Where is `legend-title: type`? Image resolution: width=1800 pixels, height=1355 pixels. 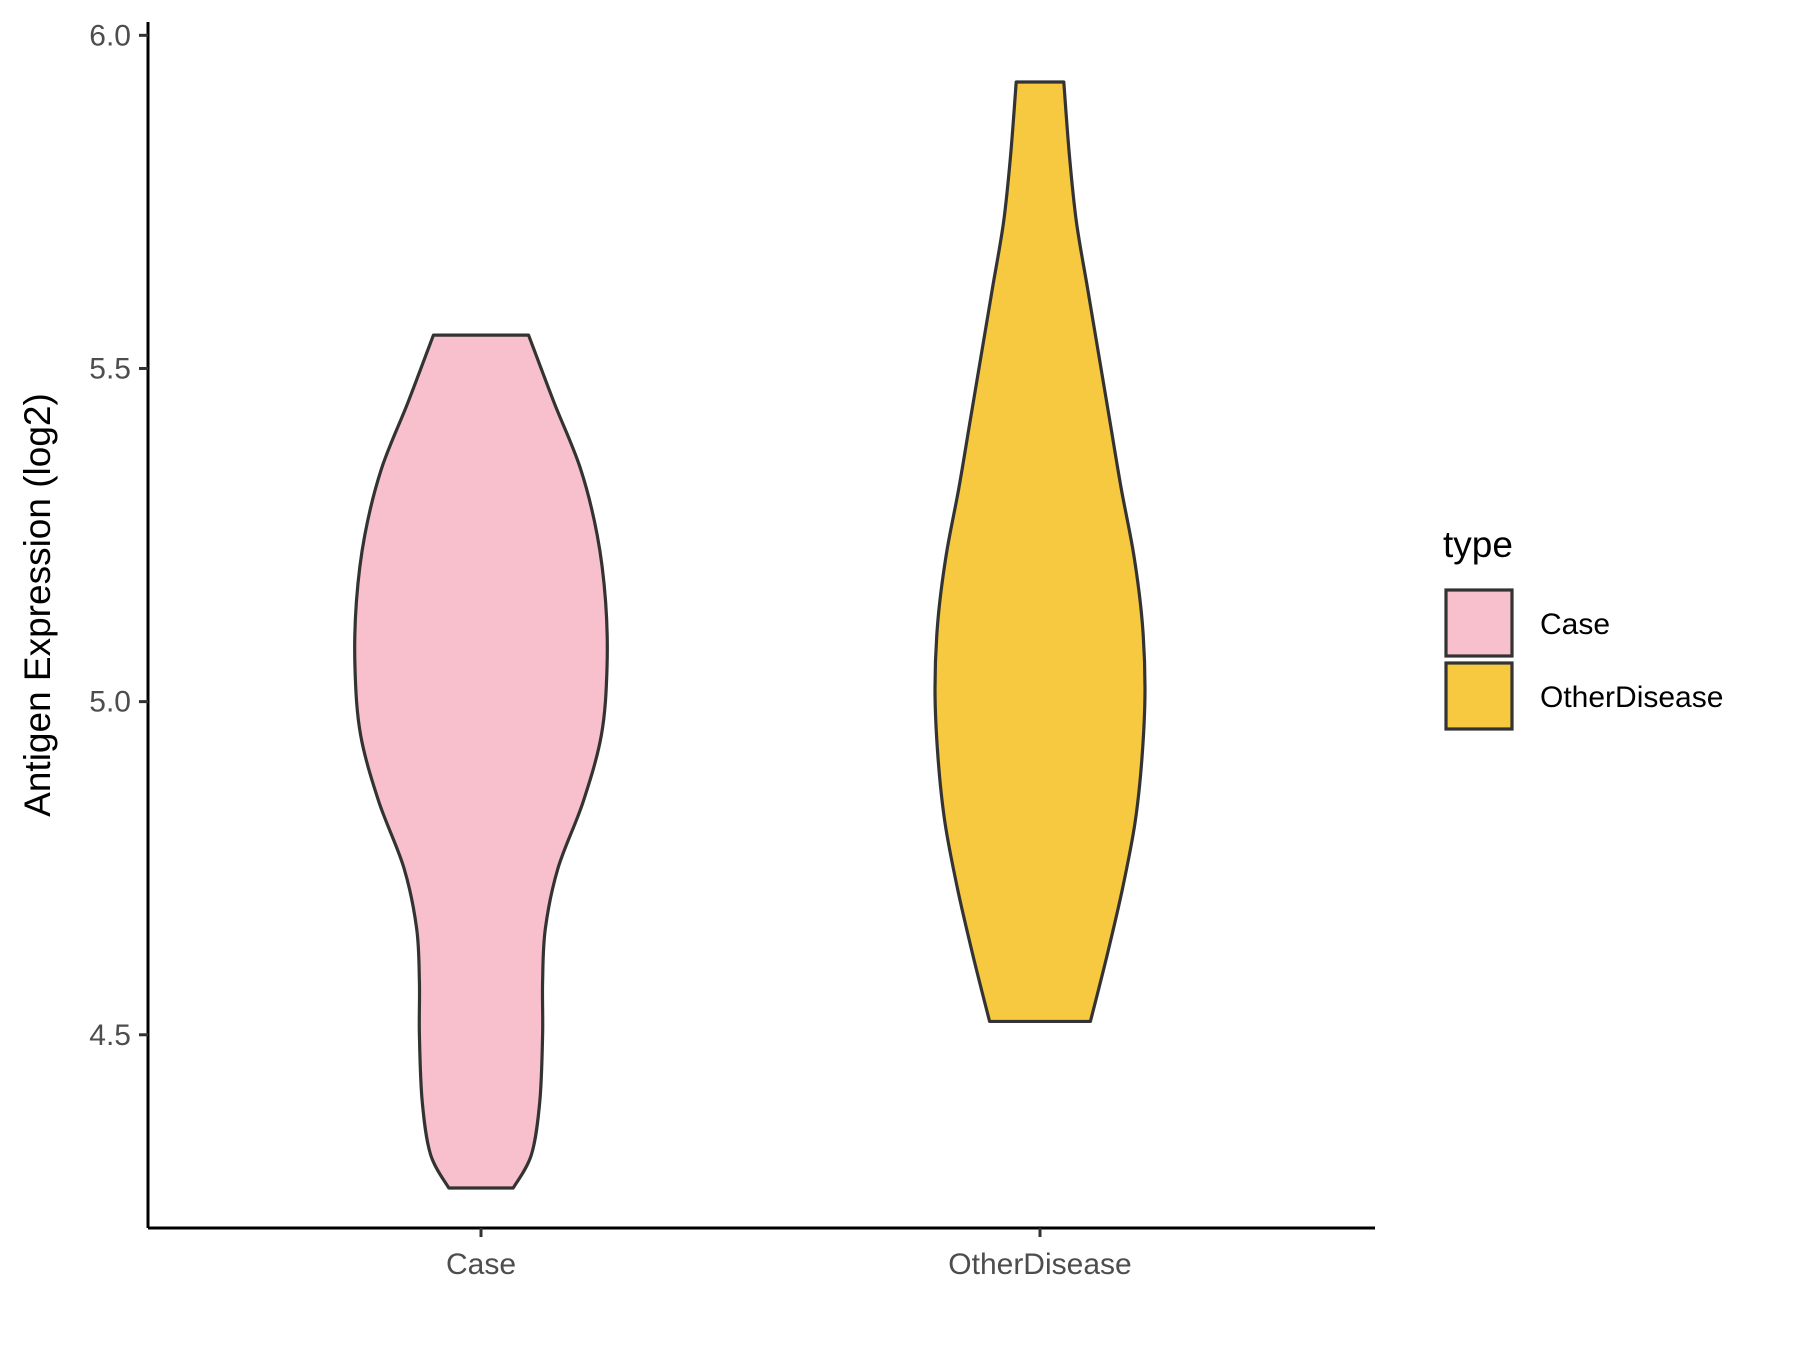 legend-title: type is located at coordinates (1478, 544).